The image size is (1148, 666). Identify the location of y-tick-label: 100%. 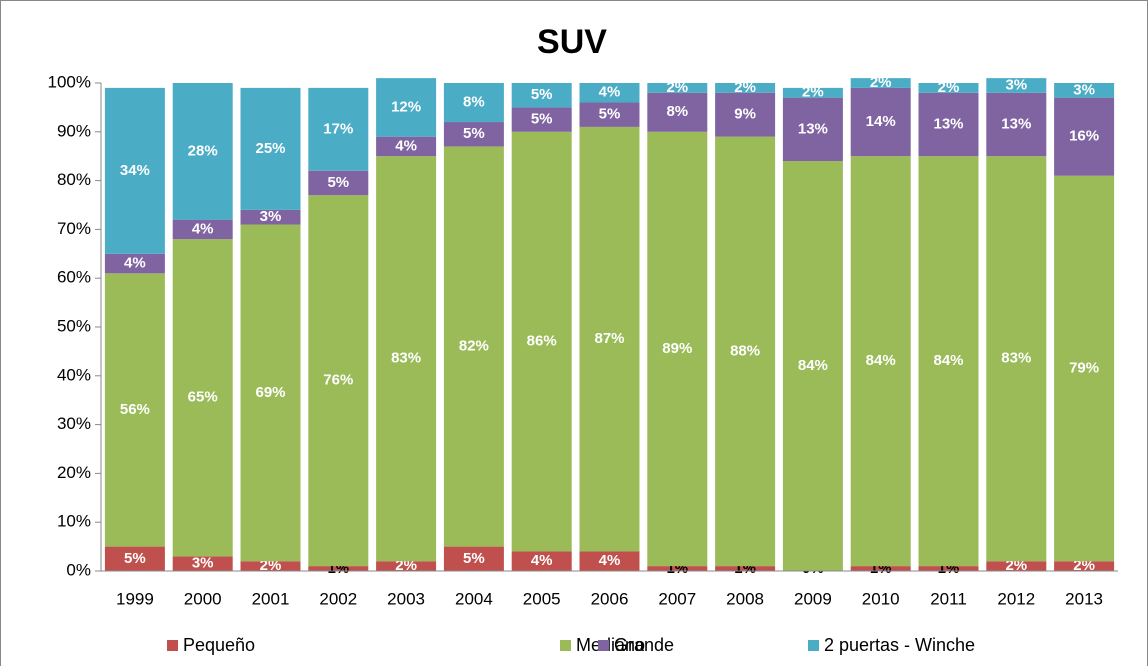
(69, 81).